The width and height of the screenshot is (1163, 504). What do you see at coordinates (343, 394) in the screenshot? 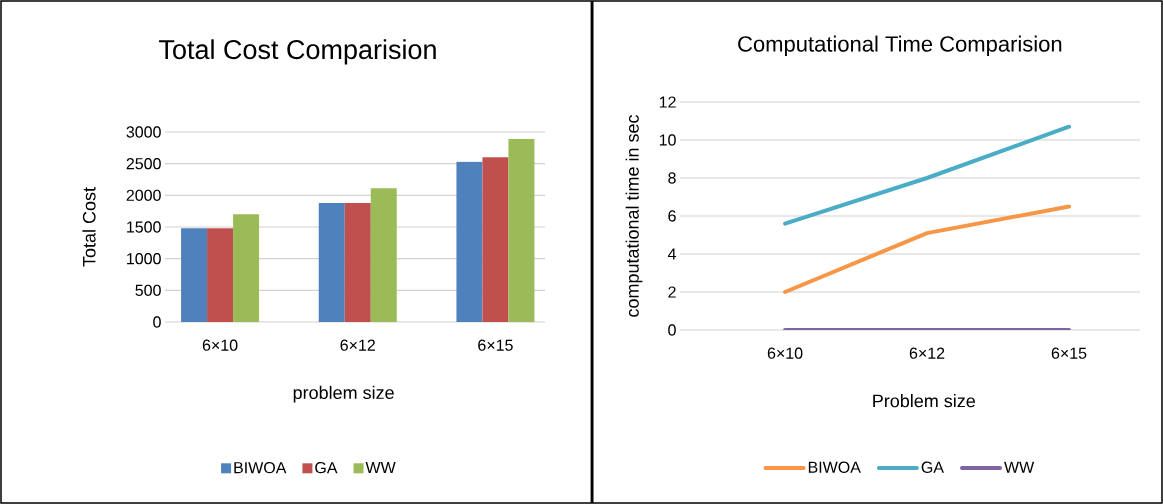
I see `x-axis-title: problem size` at bounding box center [343, 394].